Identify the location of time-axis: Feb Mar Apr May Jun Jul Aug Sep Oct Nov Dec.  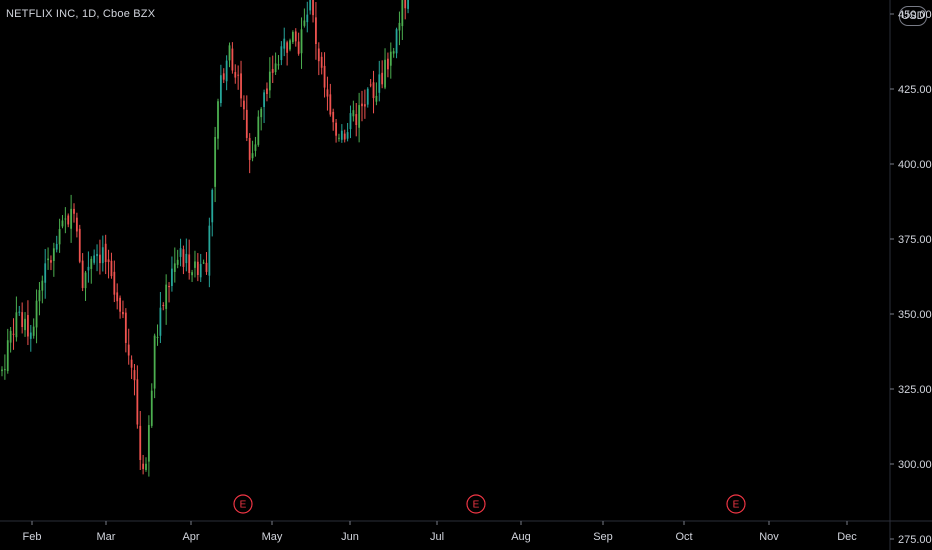
(440, 532).